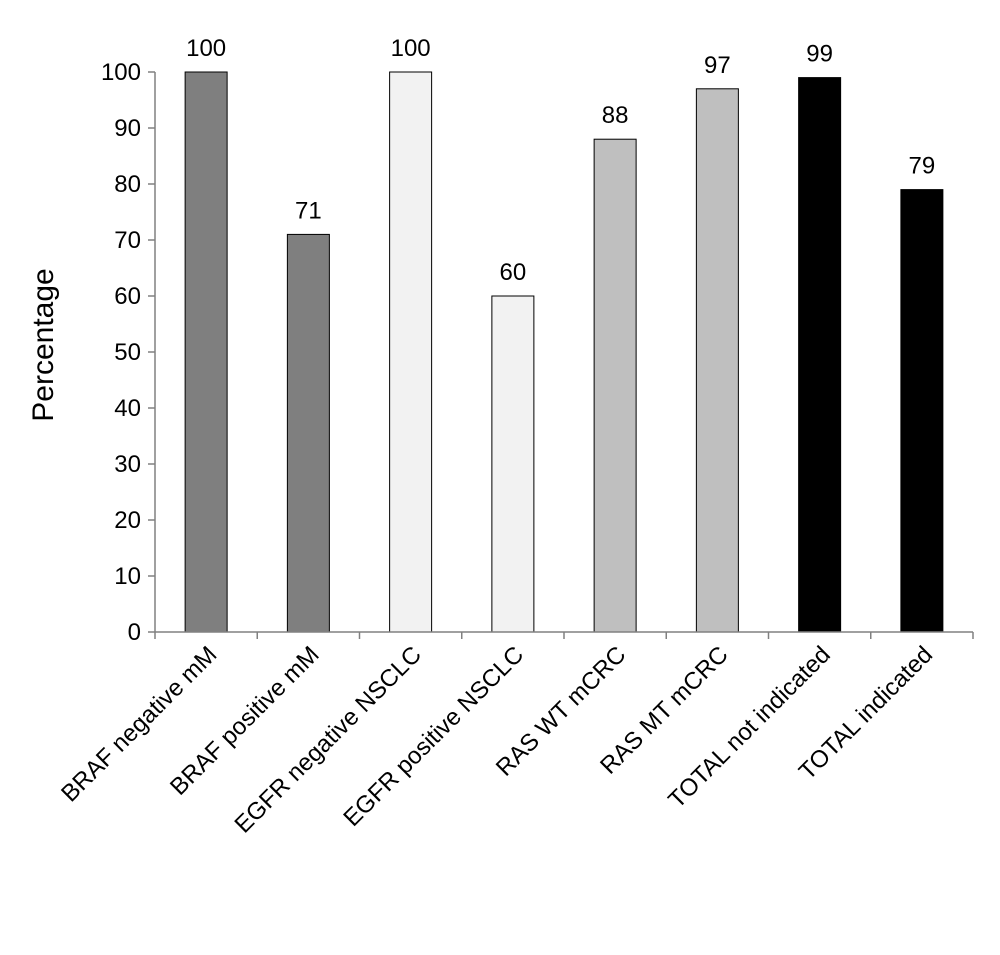 The width and height of the screenshot is (1000, 955). Describe the element at coordinates (127, 576) in the screenshot. I see `y-tick-label: 10` at that location.